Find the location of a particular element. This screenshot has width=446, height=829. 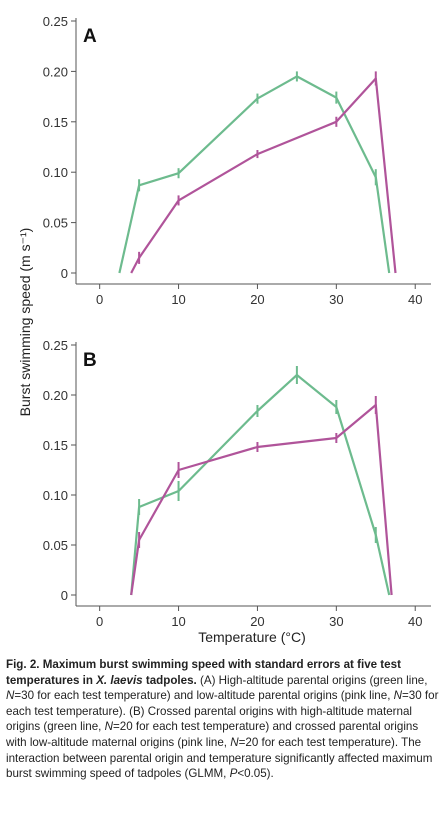

panel-label: B is located at coordinates (90, 360).